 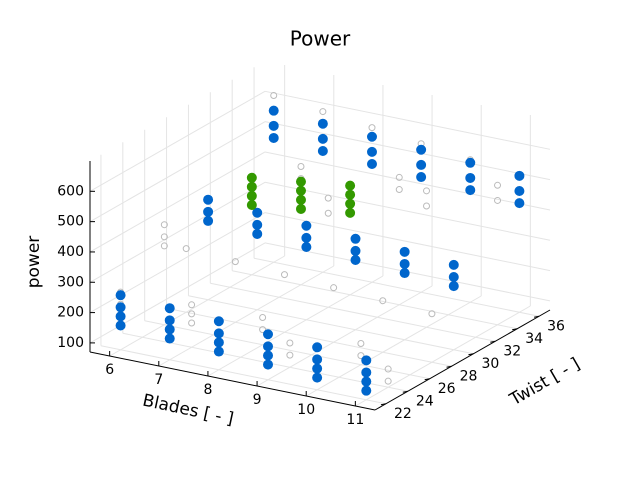 I want to click on z-tick-label: 300, so click(x=70, y=282).